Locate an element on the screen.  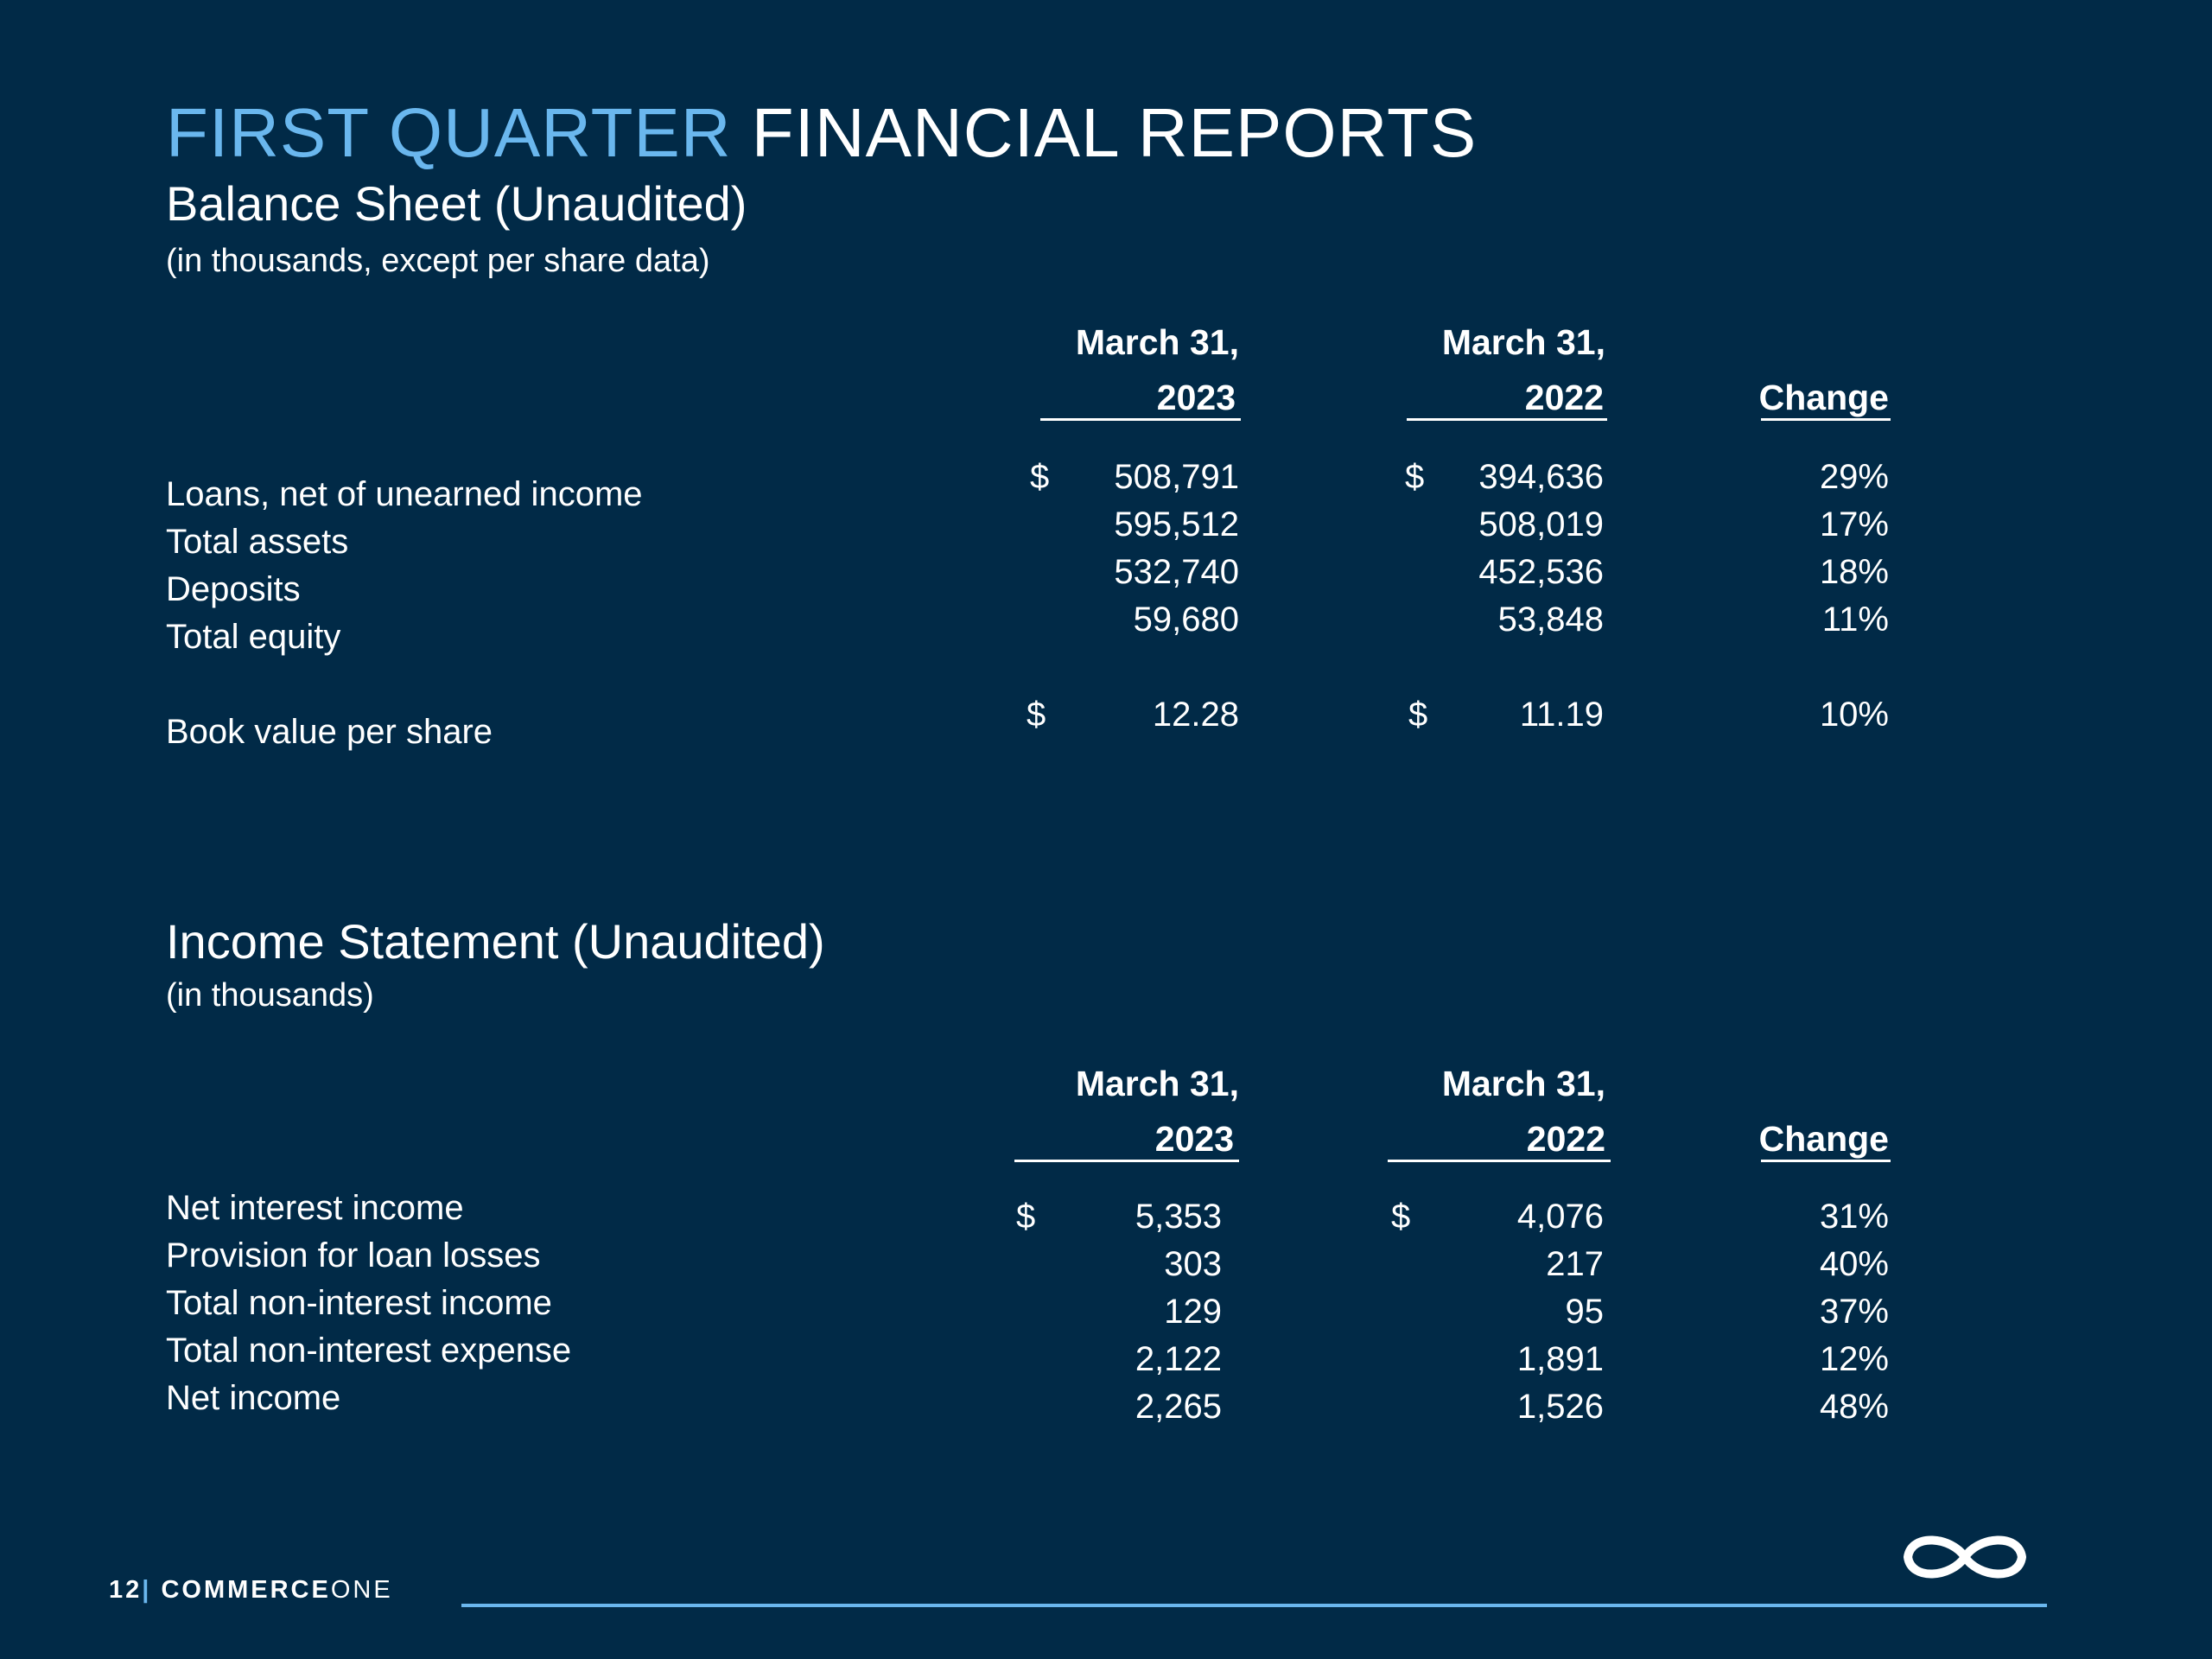
bs-col-2023-underline is located at coordinates (1140, 419).